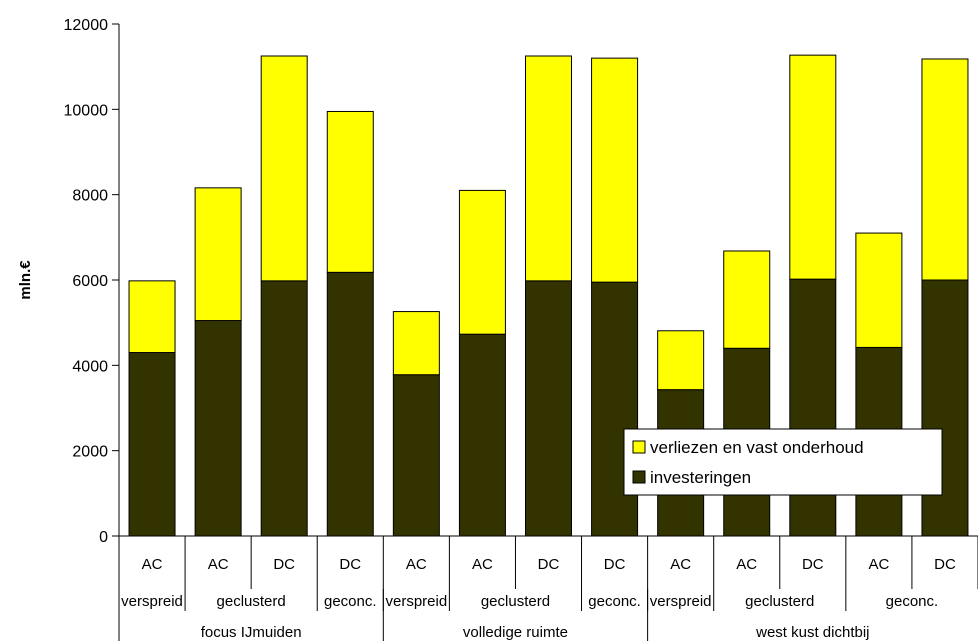  What do you see at coordinates (639, 477) in the screenshot?
I see `legend-swatch-investeringen` at bounding box center [639, 477].